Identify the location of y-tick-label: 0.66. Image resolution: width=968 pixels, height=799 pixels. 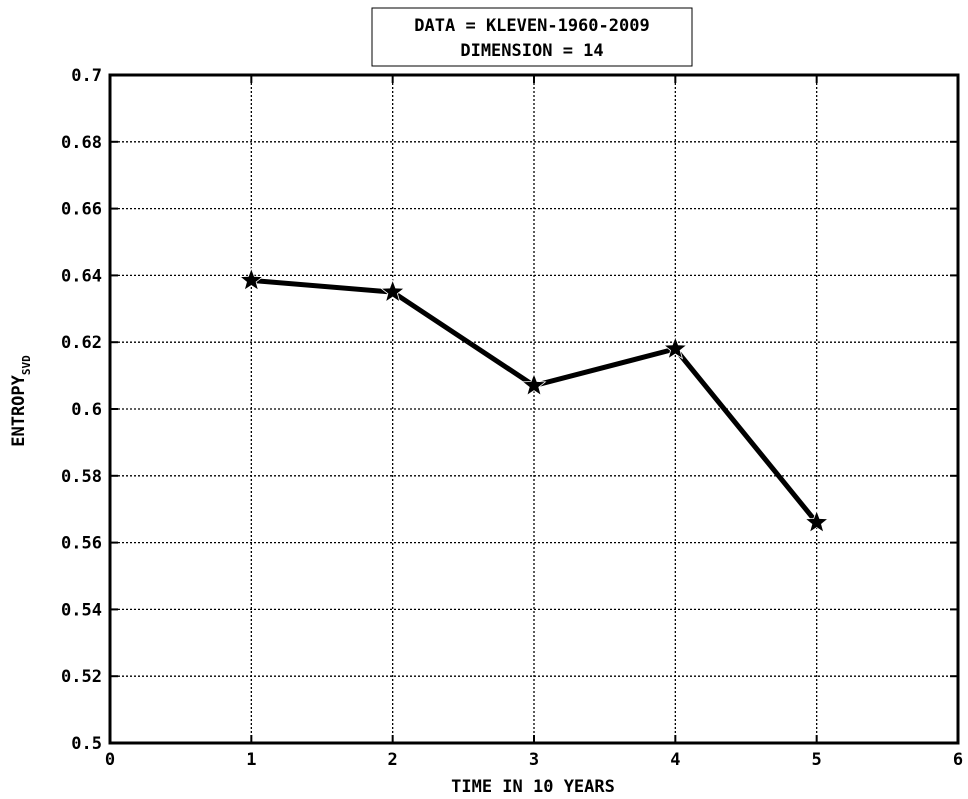
(81, 210).